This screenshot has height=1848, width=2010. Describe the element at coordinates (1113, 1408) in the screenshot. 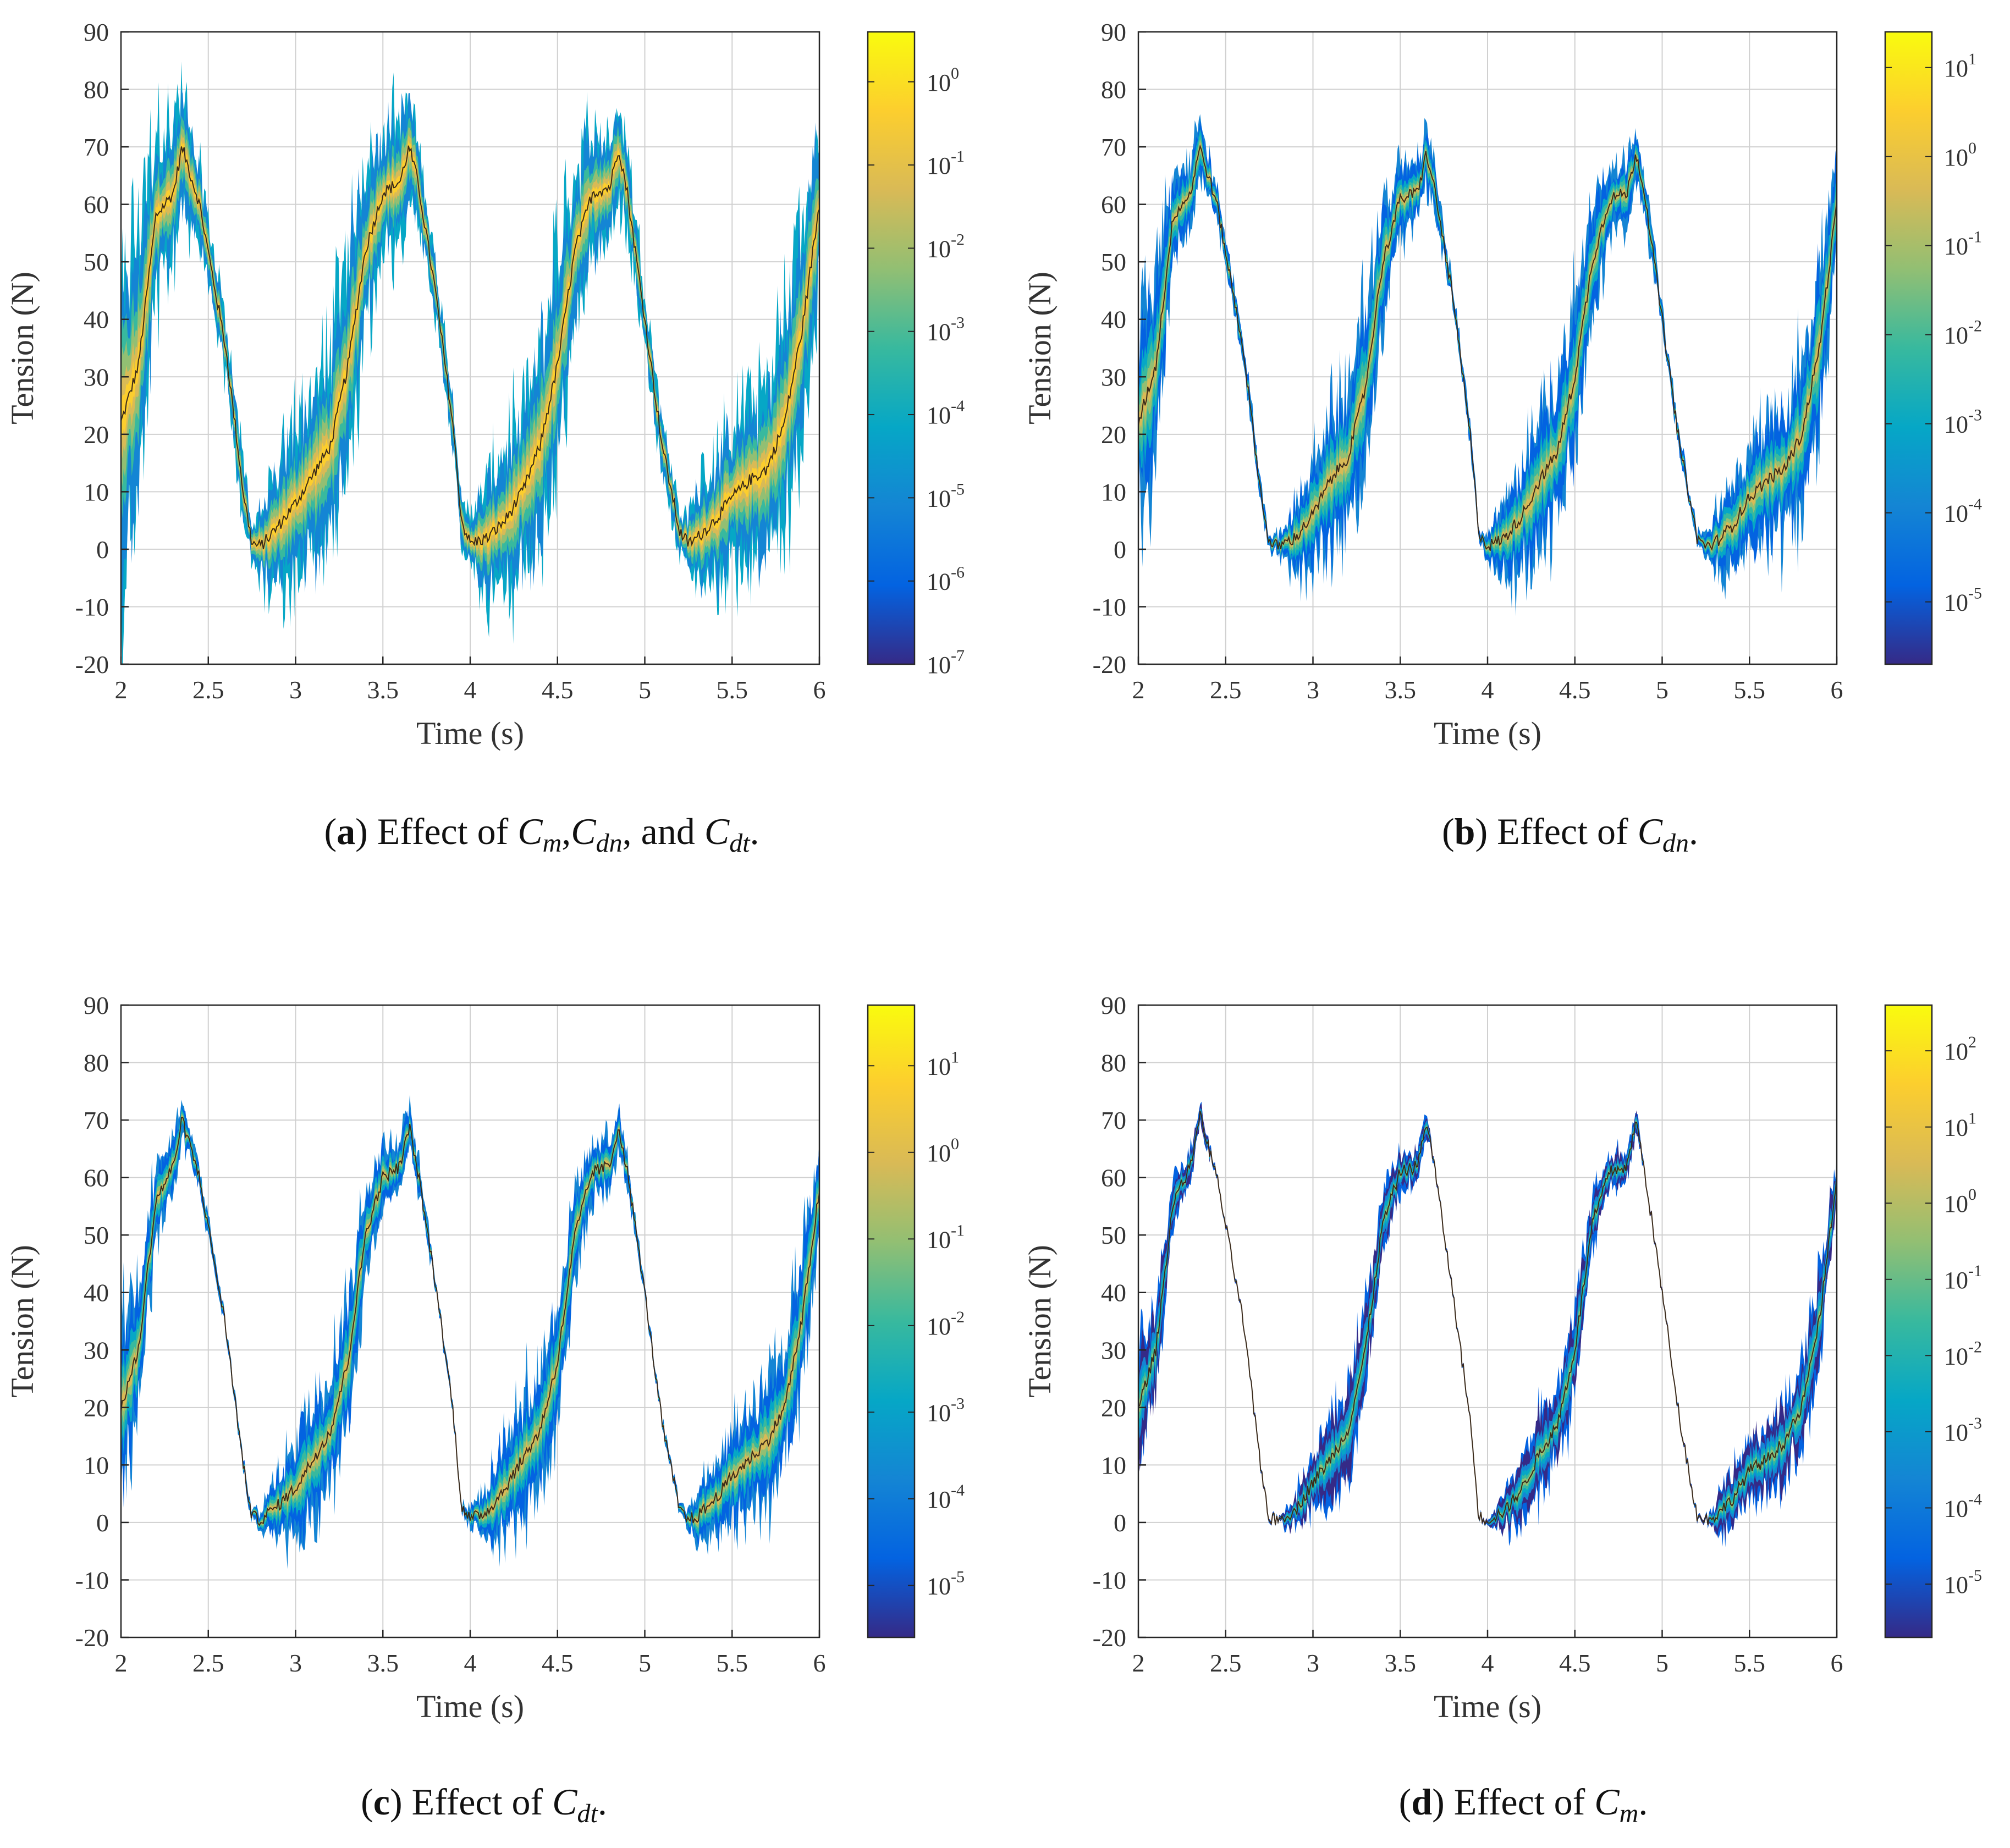

I see `y-tick-label: 20` at that location.